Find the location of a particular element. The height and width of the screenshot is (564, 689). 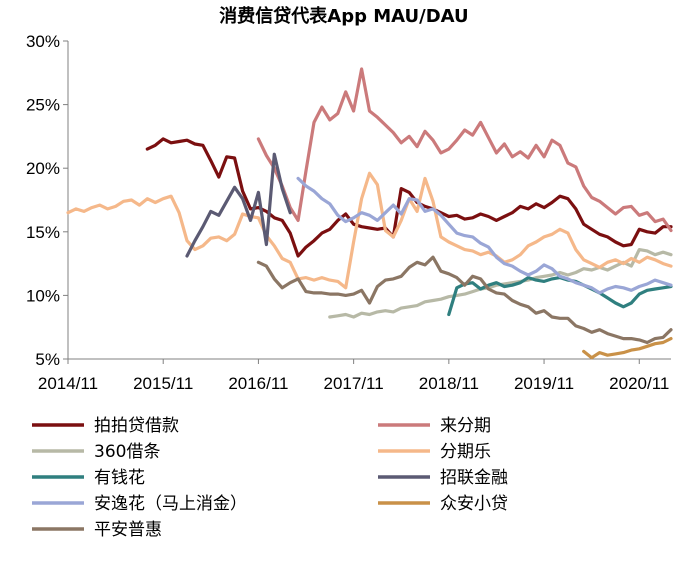

x-tick-label: 2016/11 is located at coordinates (258, 383).